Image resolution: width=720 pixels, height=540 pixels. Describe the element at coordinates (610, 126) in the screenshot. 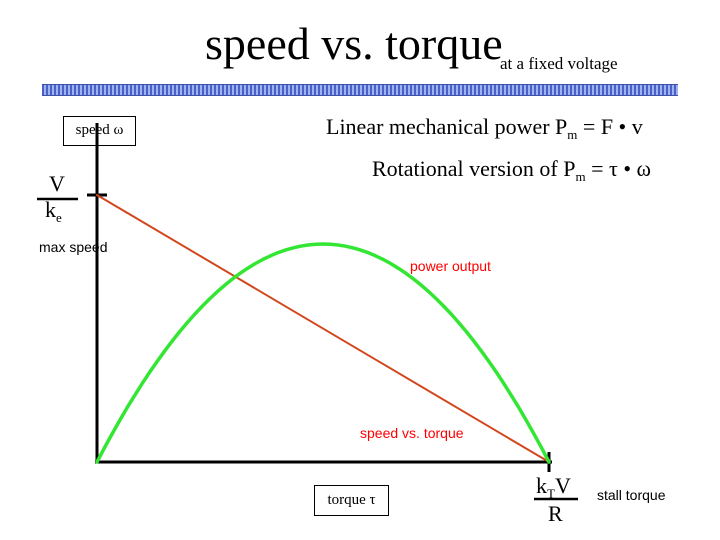

I see `linear-eq-suffix: = F • v` at that location.